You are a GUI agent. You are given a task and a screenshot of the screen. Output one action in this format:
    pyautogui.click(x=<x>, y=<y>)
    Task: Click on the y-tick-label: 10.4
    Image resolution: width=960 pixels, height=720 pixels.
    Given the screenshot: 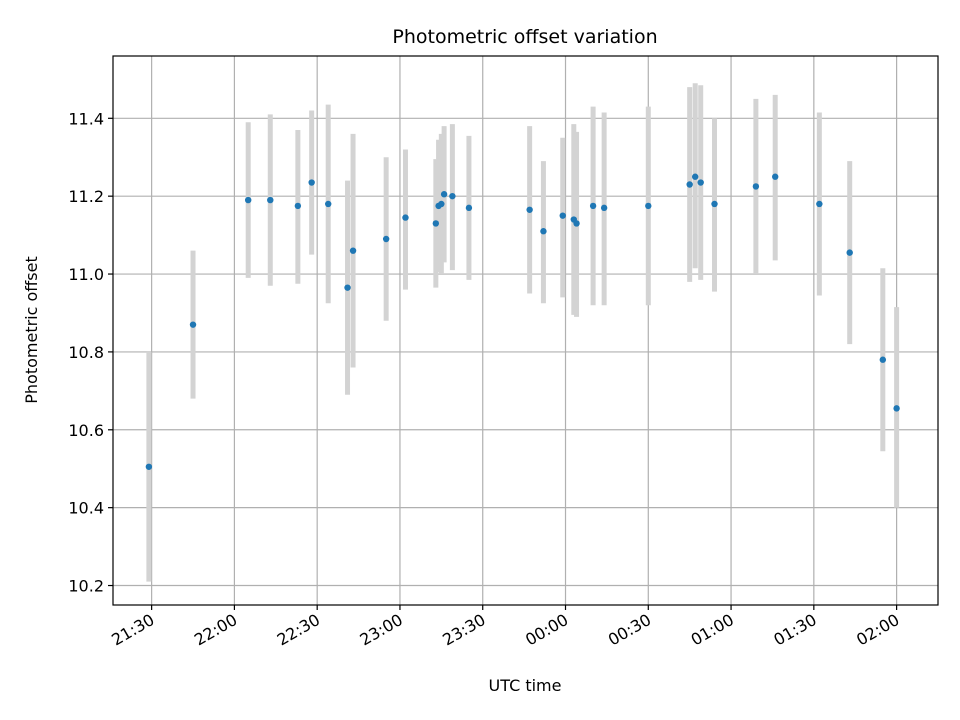 What is the action you would take?
    pyautogui.click(x=86, y=508)
    